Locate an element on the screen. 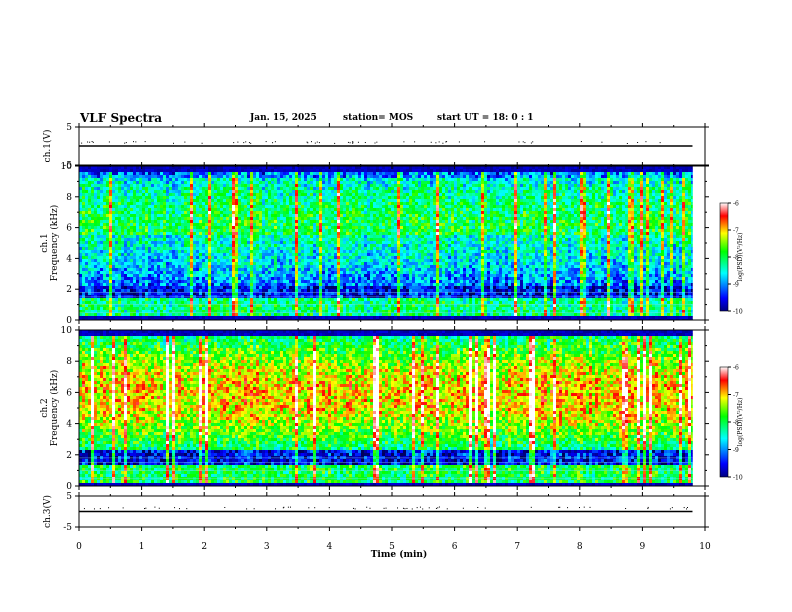 This screenshot has width=792, height=612. colorbar-1-tick-label: -8 is located at coordinates (736, 258).